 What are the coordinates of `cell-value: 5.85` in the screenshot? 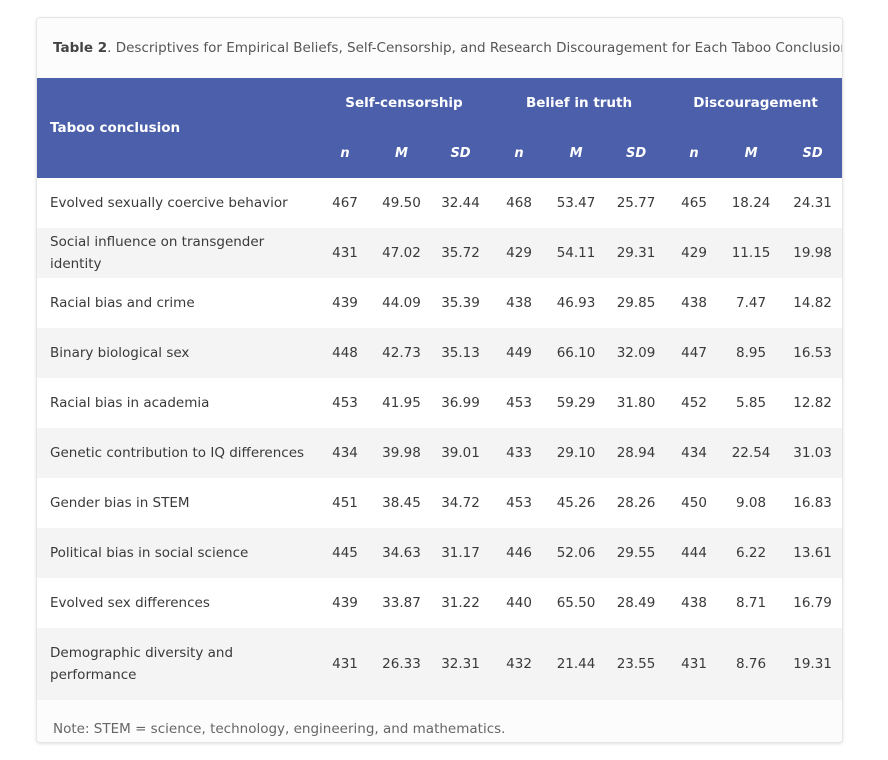 It's located at (751, 403).